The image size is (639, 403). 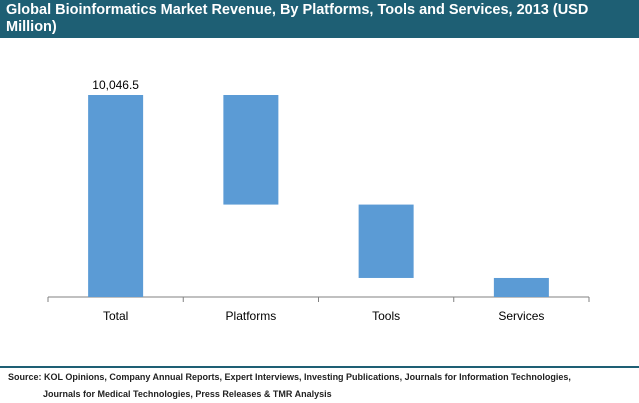 I want to click on x-tick-label: Total, so click(x=115, y=316).